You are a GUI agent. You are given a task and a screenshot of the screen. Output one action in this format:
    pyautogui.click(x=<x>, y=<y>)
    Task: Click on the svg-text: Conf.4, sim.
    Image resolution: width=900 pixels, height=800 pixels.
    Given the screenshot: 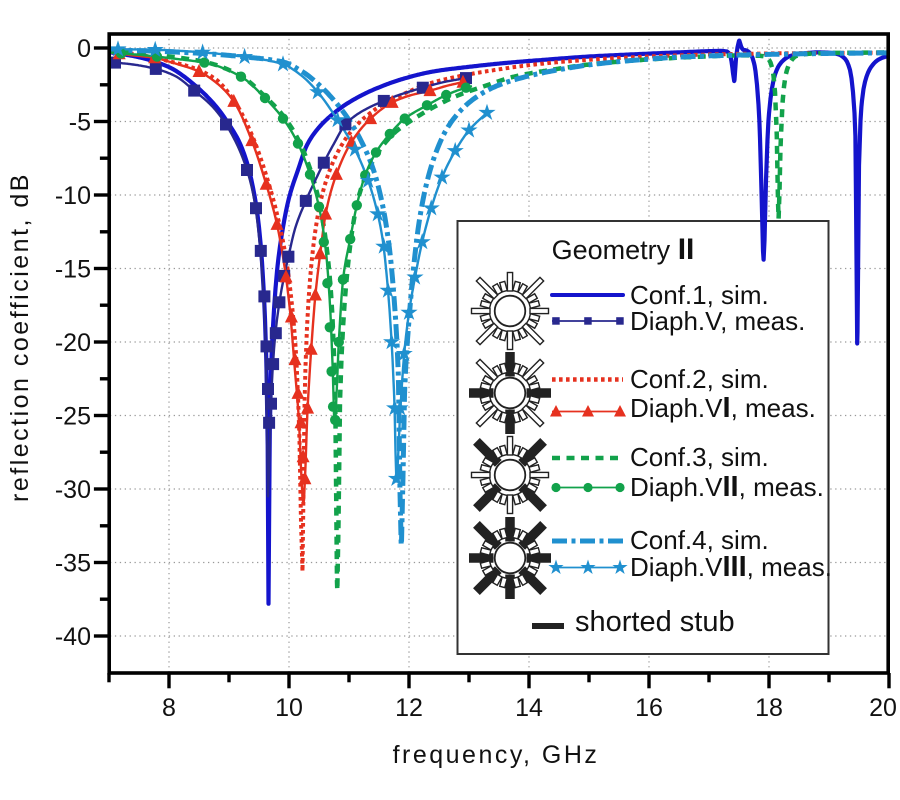 What is the action you would take?
    pyautogui.click(x=699, y=540)
    